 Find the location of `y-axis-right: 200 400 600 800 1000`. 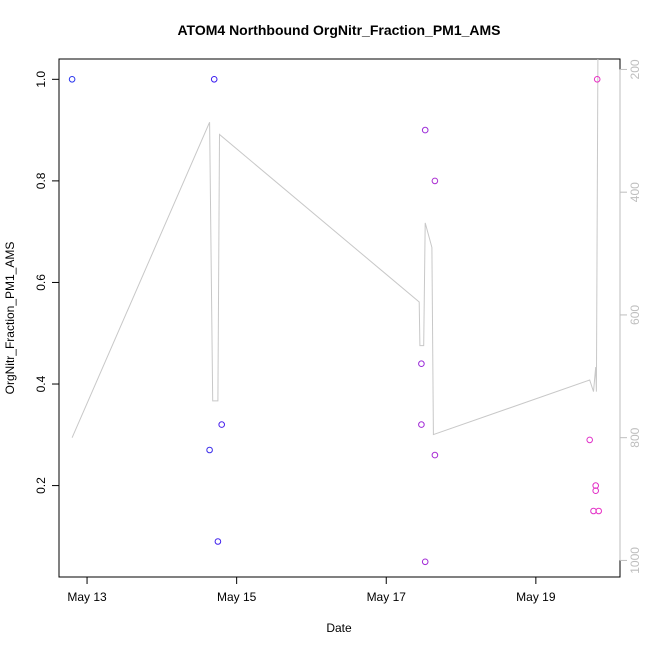

y-axis-right: 200 400 600 800 1000 is located at coordinates (630, 316).